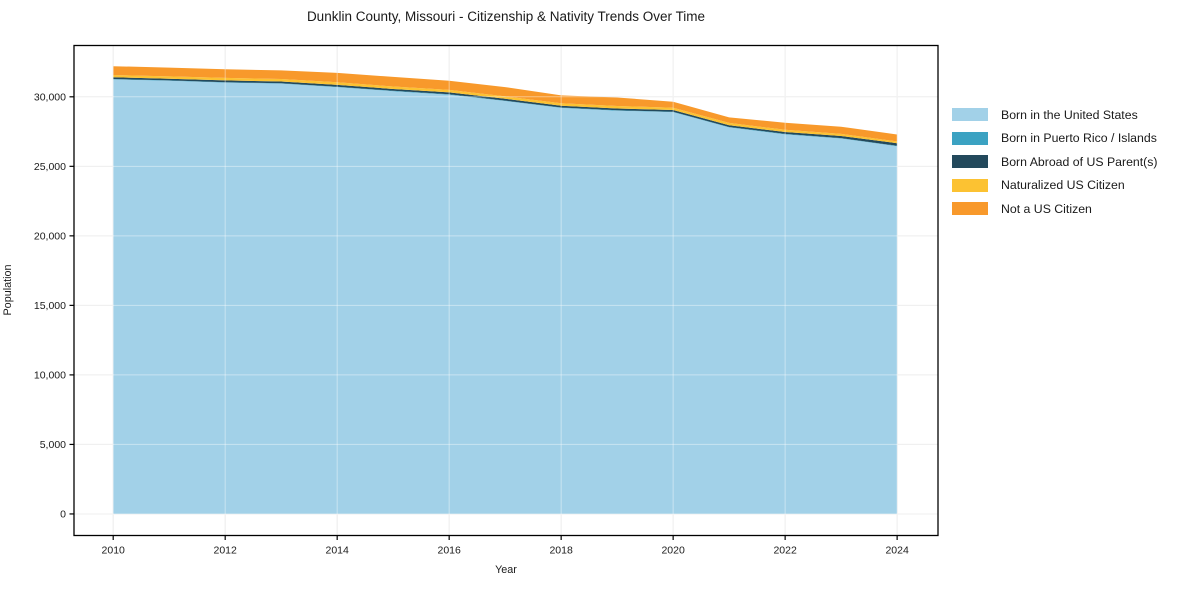 The image size is (1189, 590). Describe the element at coordinates (1079, 138) in the screenshot. I see `legend-label: Born in Puerto Rico / Islands` at that location.